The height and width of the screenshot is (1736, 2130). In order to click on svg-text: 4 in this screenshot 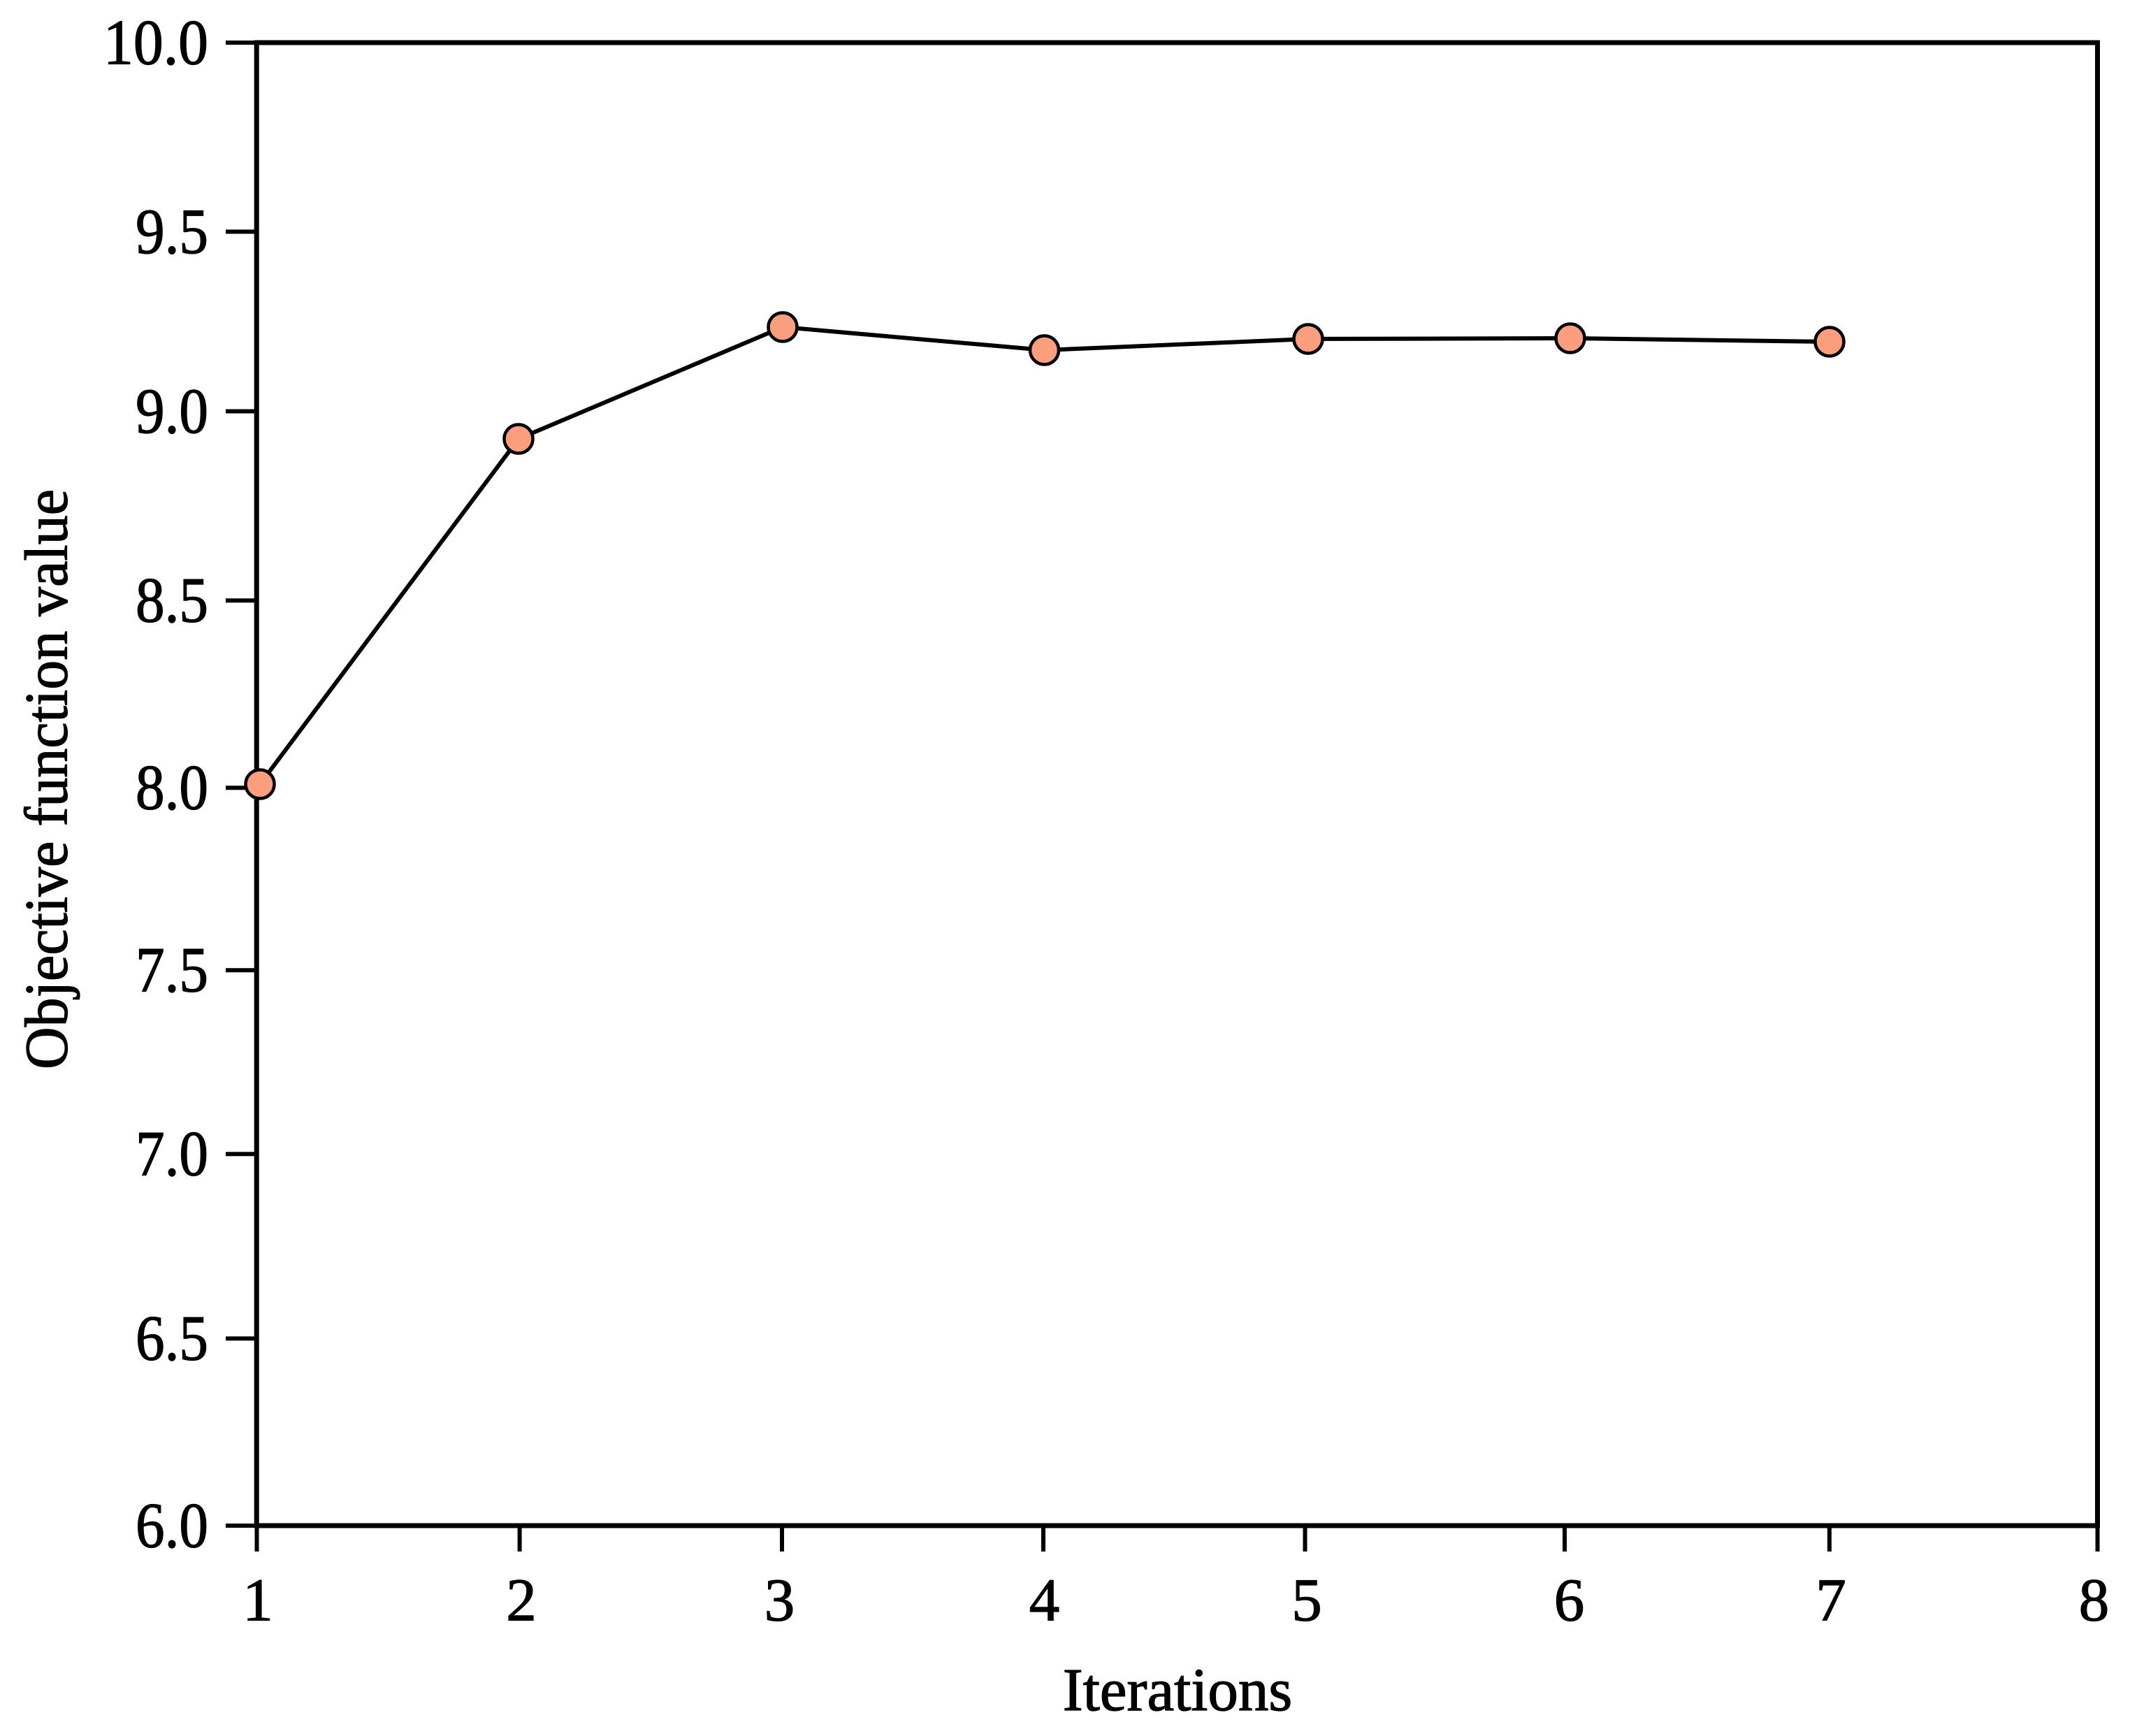, I will do `click(1044, 1600)`.